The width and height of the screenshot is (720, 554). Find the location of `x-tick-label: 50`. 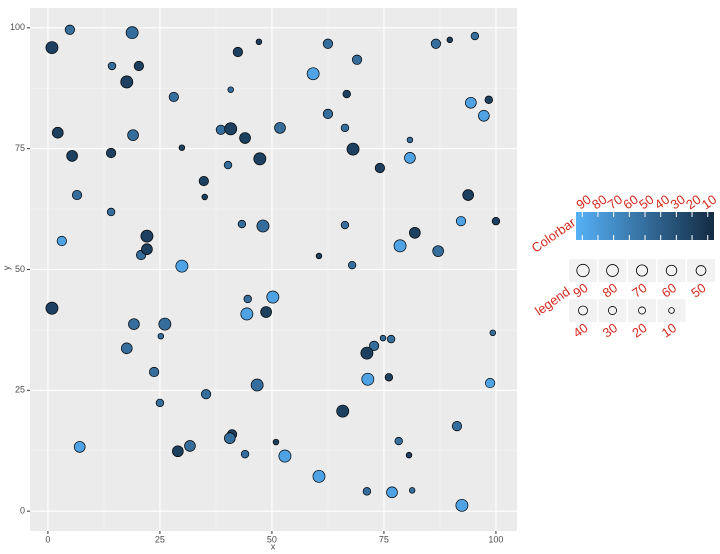

x-tick-label: 50 is located at coordinates (272, 539).